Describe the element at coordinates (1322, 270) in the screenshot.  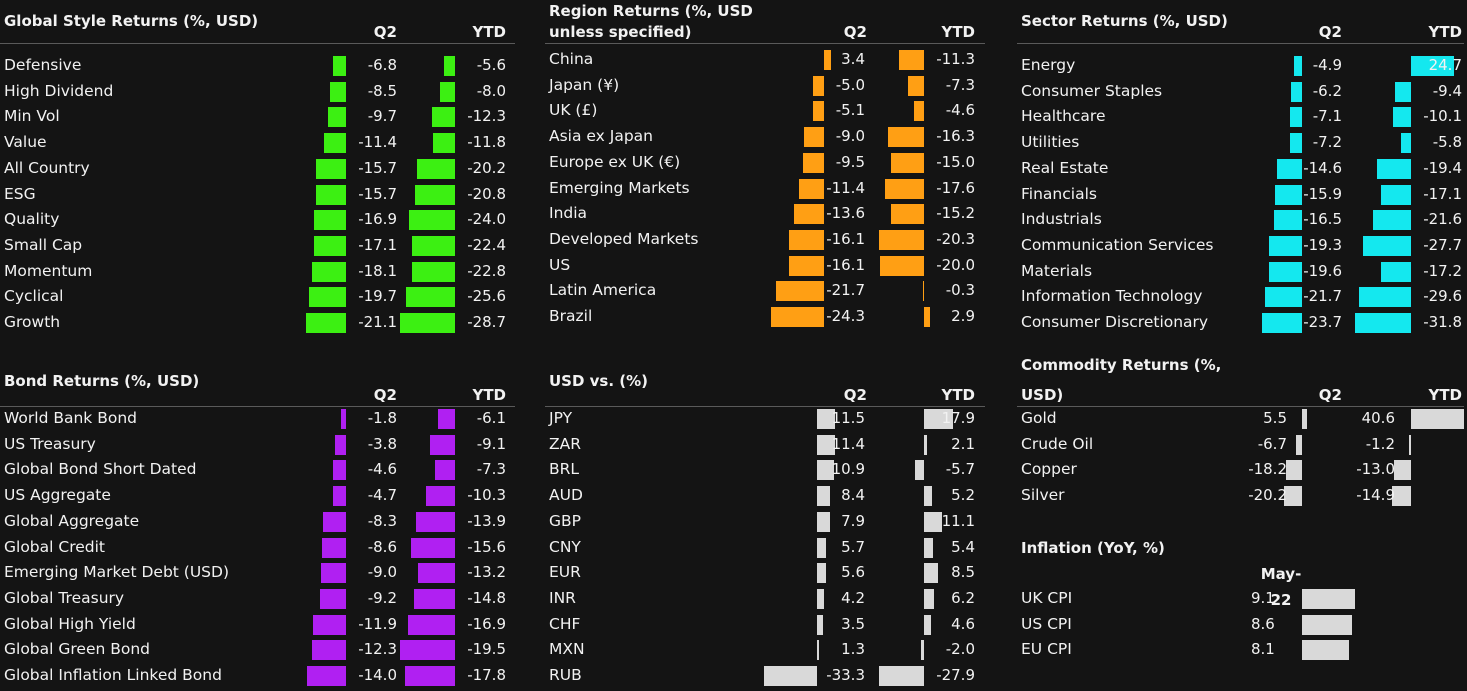
I see `q2-value: -19.6` at that location.